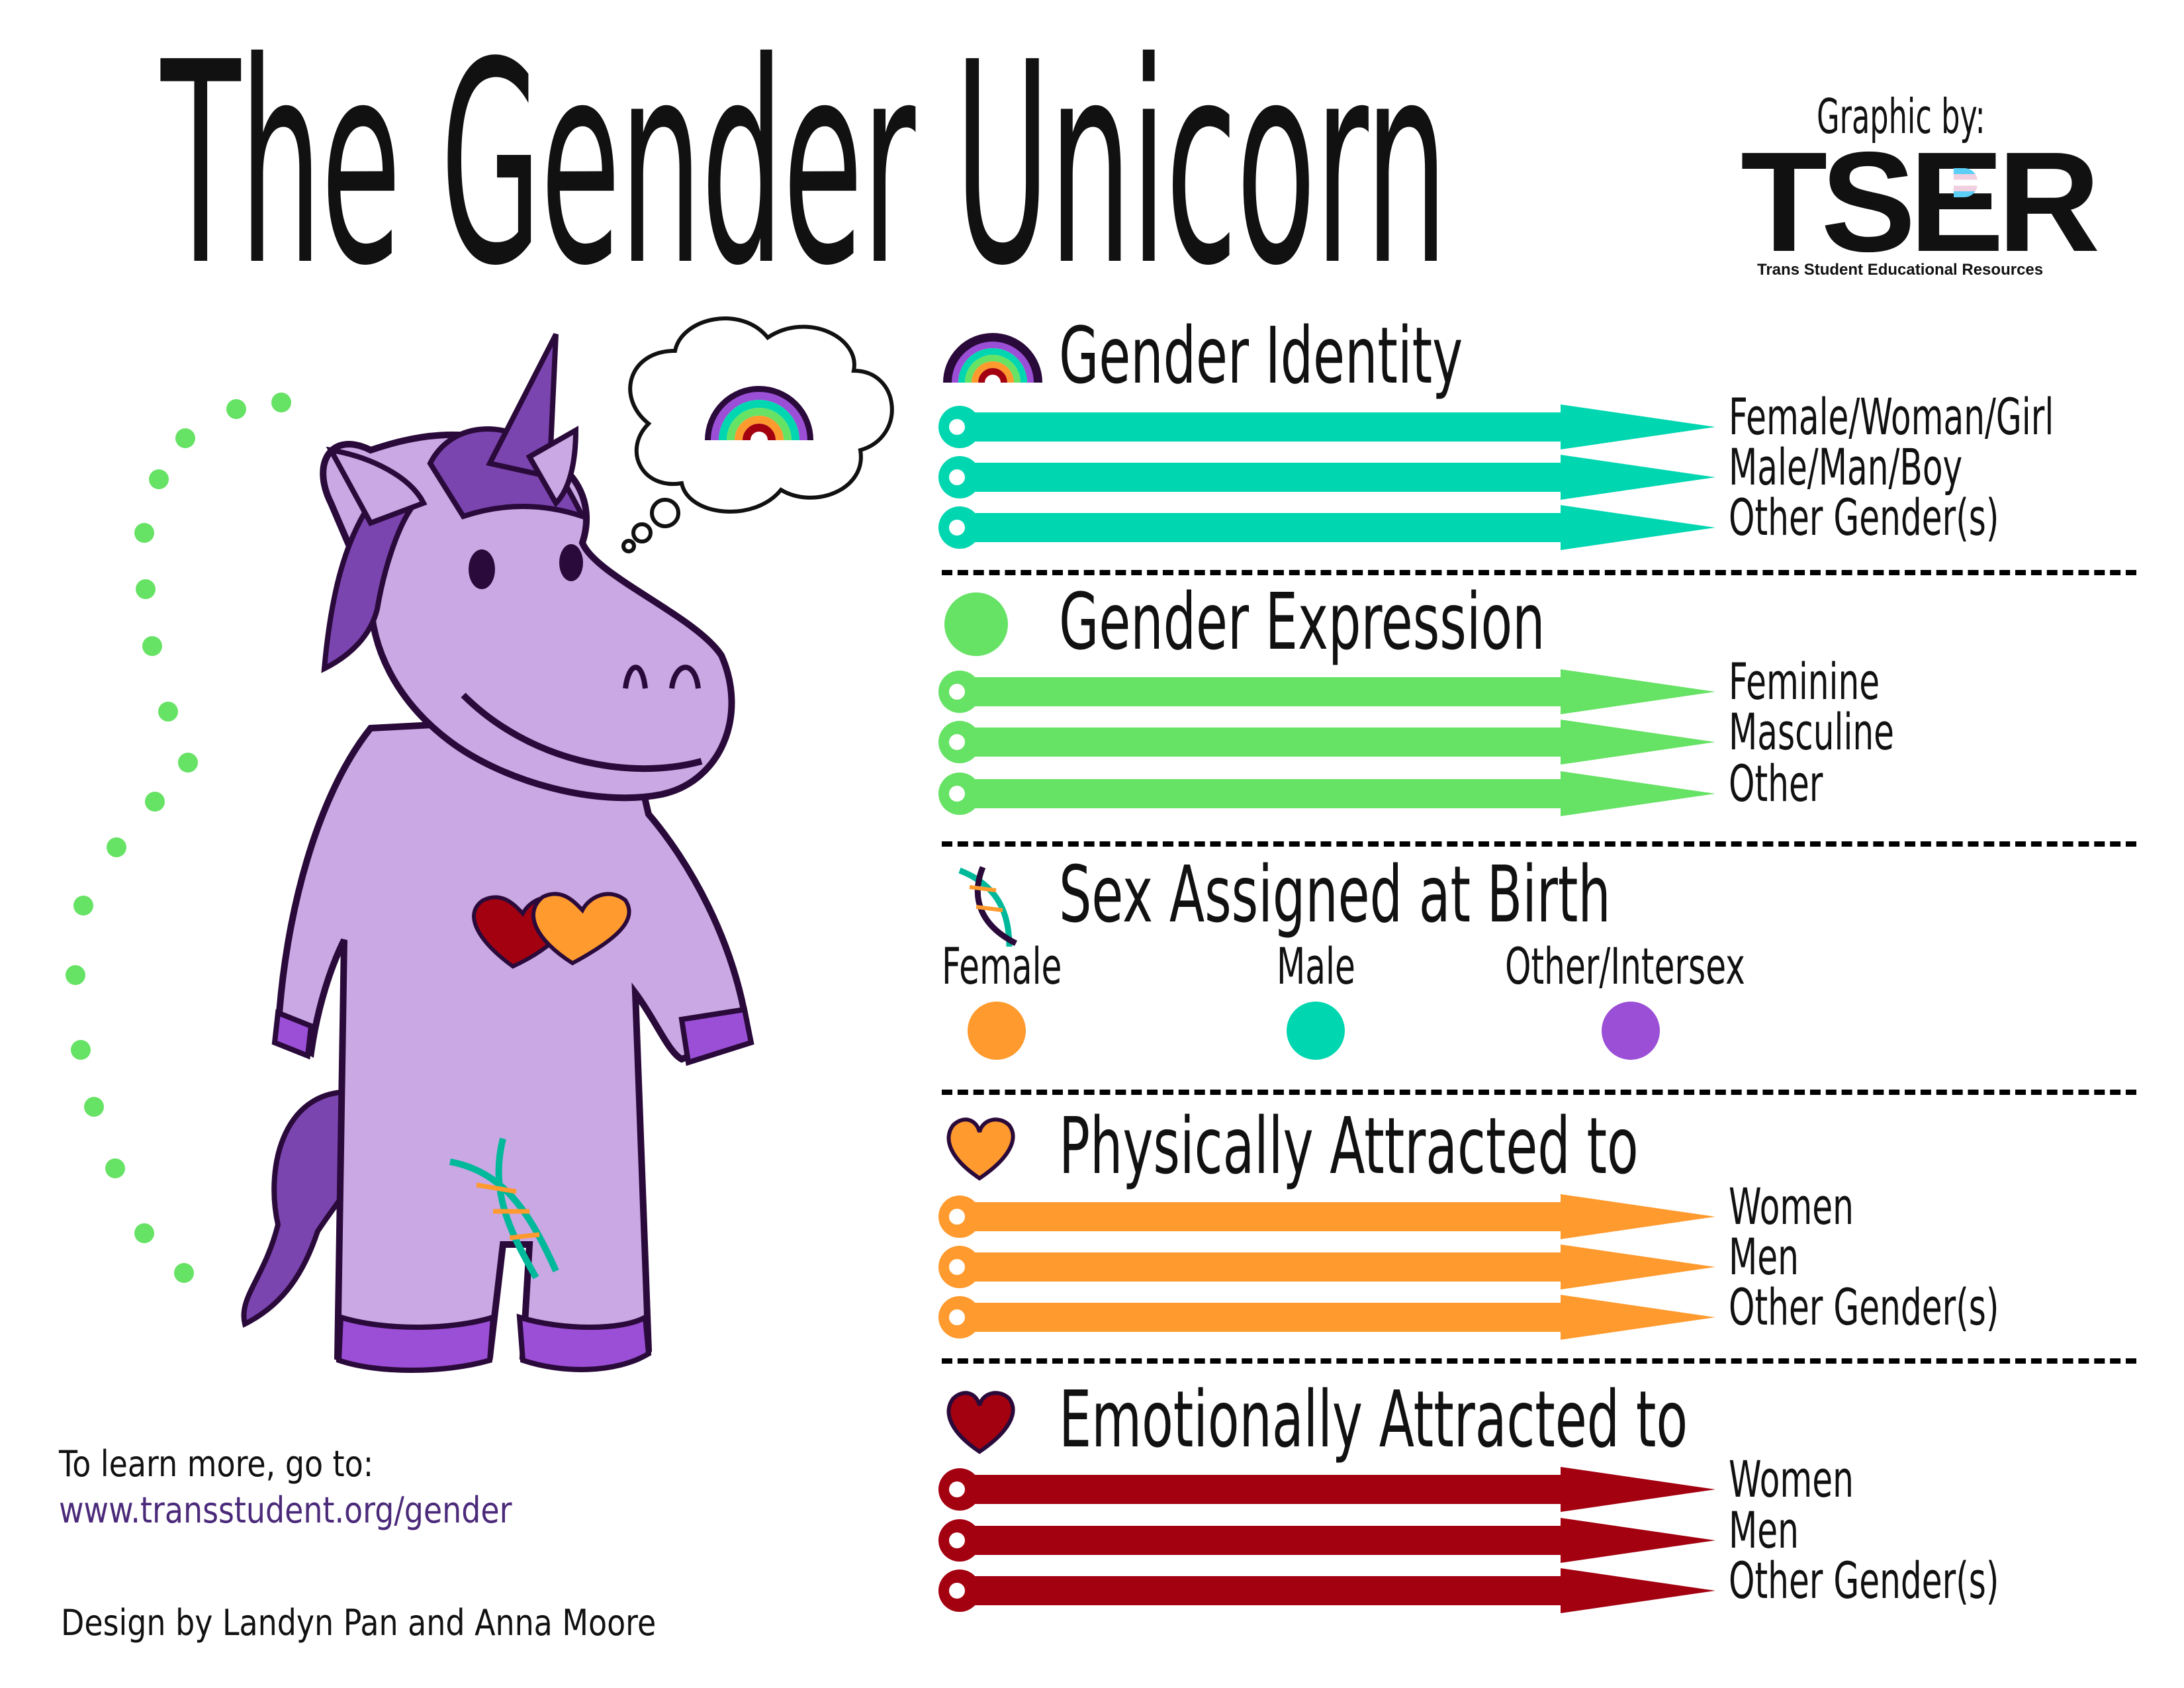 Image resolution: width=2184 pixels, height=1688 pixels. I want to click on sparkle-trail, so click(178, 838).